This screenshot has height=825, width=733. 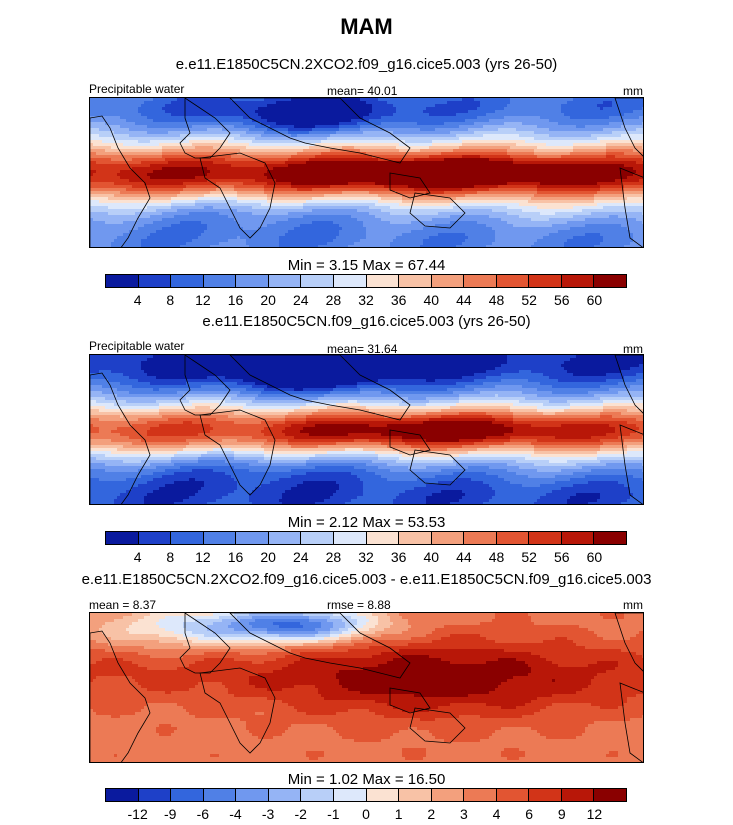 What do you see at coordinates (633, 91) in the screenshot?
I see `panel1-right-label: mm` at bounding box center [633, 91].